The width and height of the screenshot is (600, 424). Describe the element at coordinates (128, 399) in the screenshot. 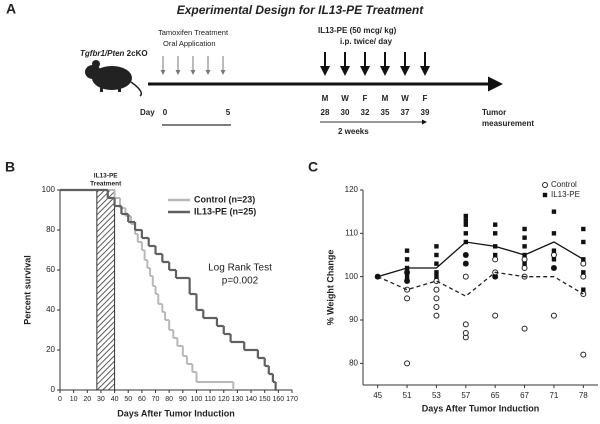

I see `x-tick-label: 50` at that location.